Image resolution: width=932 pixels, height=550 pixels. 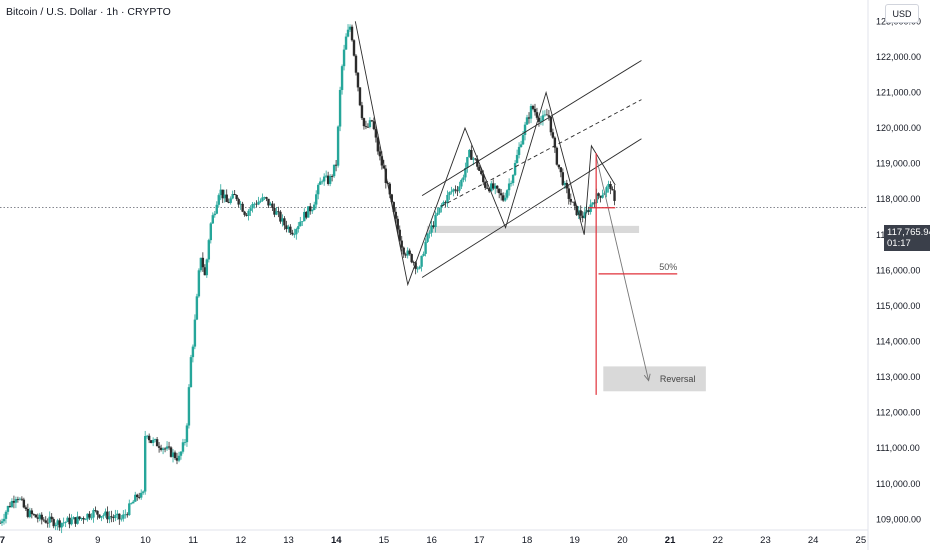 What do you see at coordinates (49, 540) in the screenshot?
I see `x-tick-label: 8` at bounding box center [49, 540].